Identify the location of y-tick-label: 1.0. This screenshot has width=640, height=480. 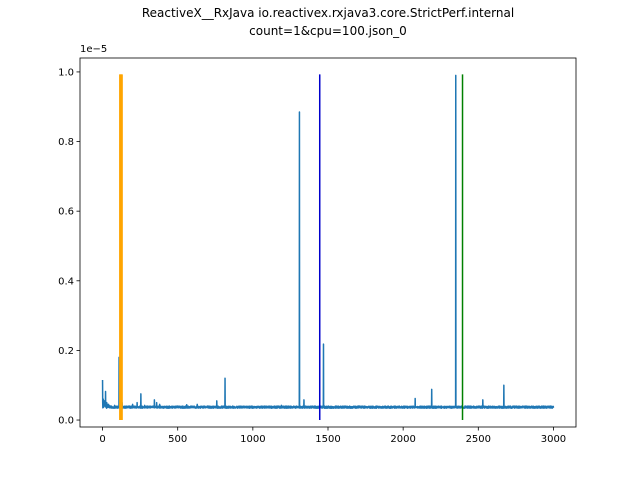
(66, 72).